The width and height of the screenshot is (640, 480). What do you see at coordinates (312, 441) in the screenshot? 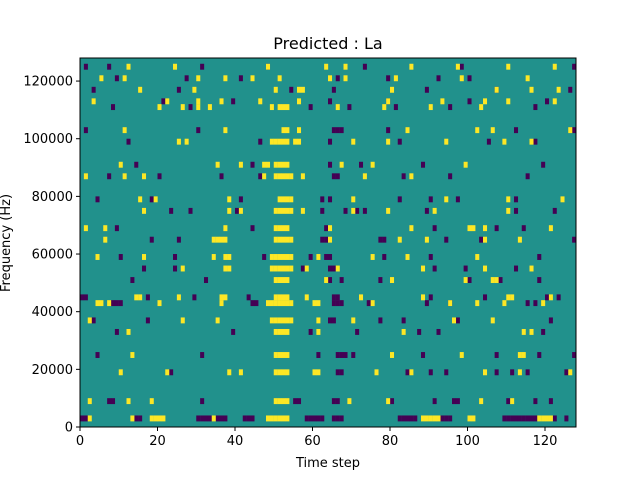
I see `x-tick-label: 60` at bounding box center [312, 441].